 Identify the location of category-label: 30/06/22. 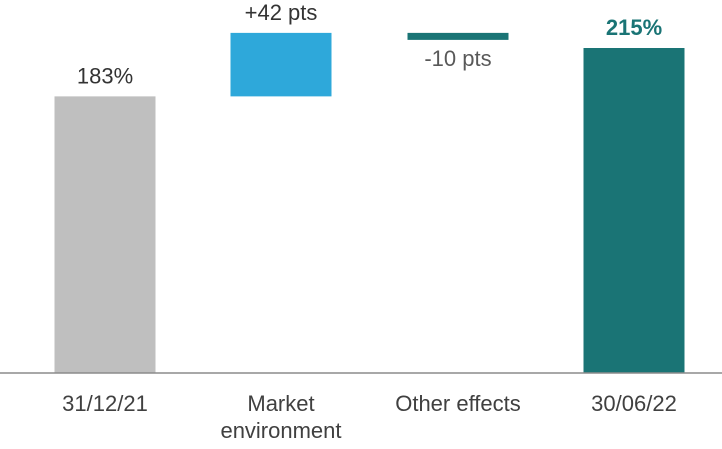
(634, 403).